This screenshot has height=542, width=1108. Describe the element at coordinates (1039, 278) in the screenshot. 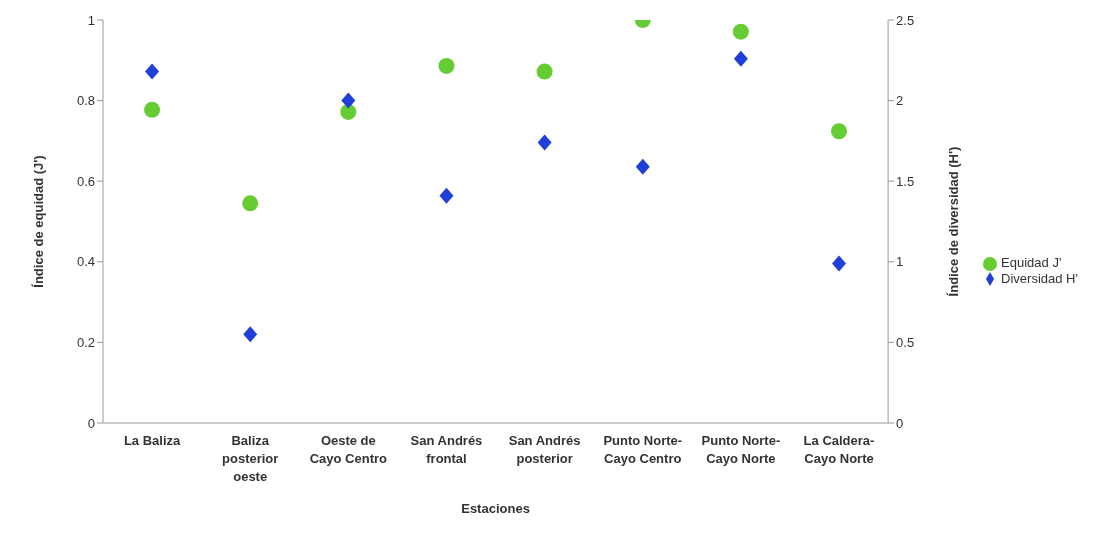

I see `legend-label: Diversidad H'` at that location.